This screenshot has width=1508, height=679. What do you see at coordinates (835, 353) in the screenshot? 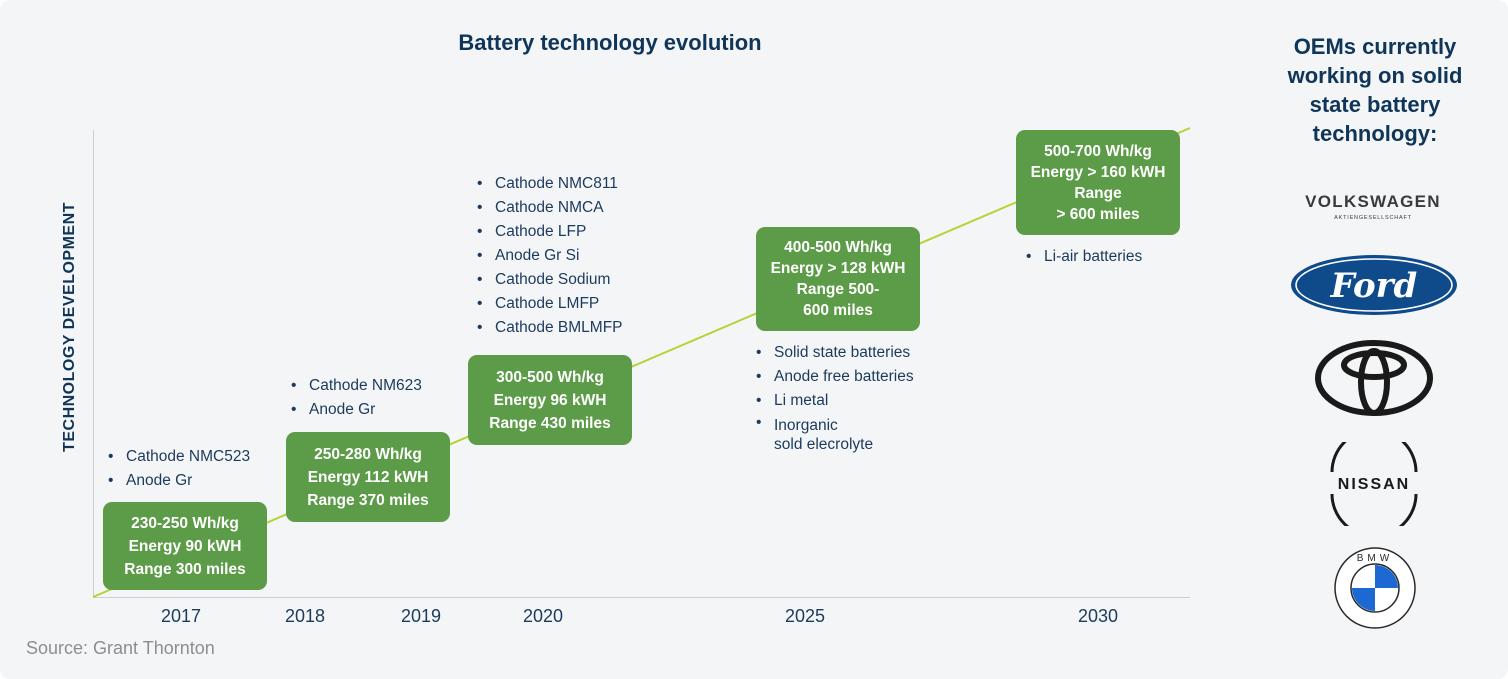
I see `list-item: Solid state batteries` at bounding box center [835, 353].